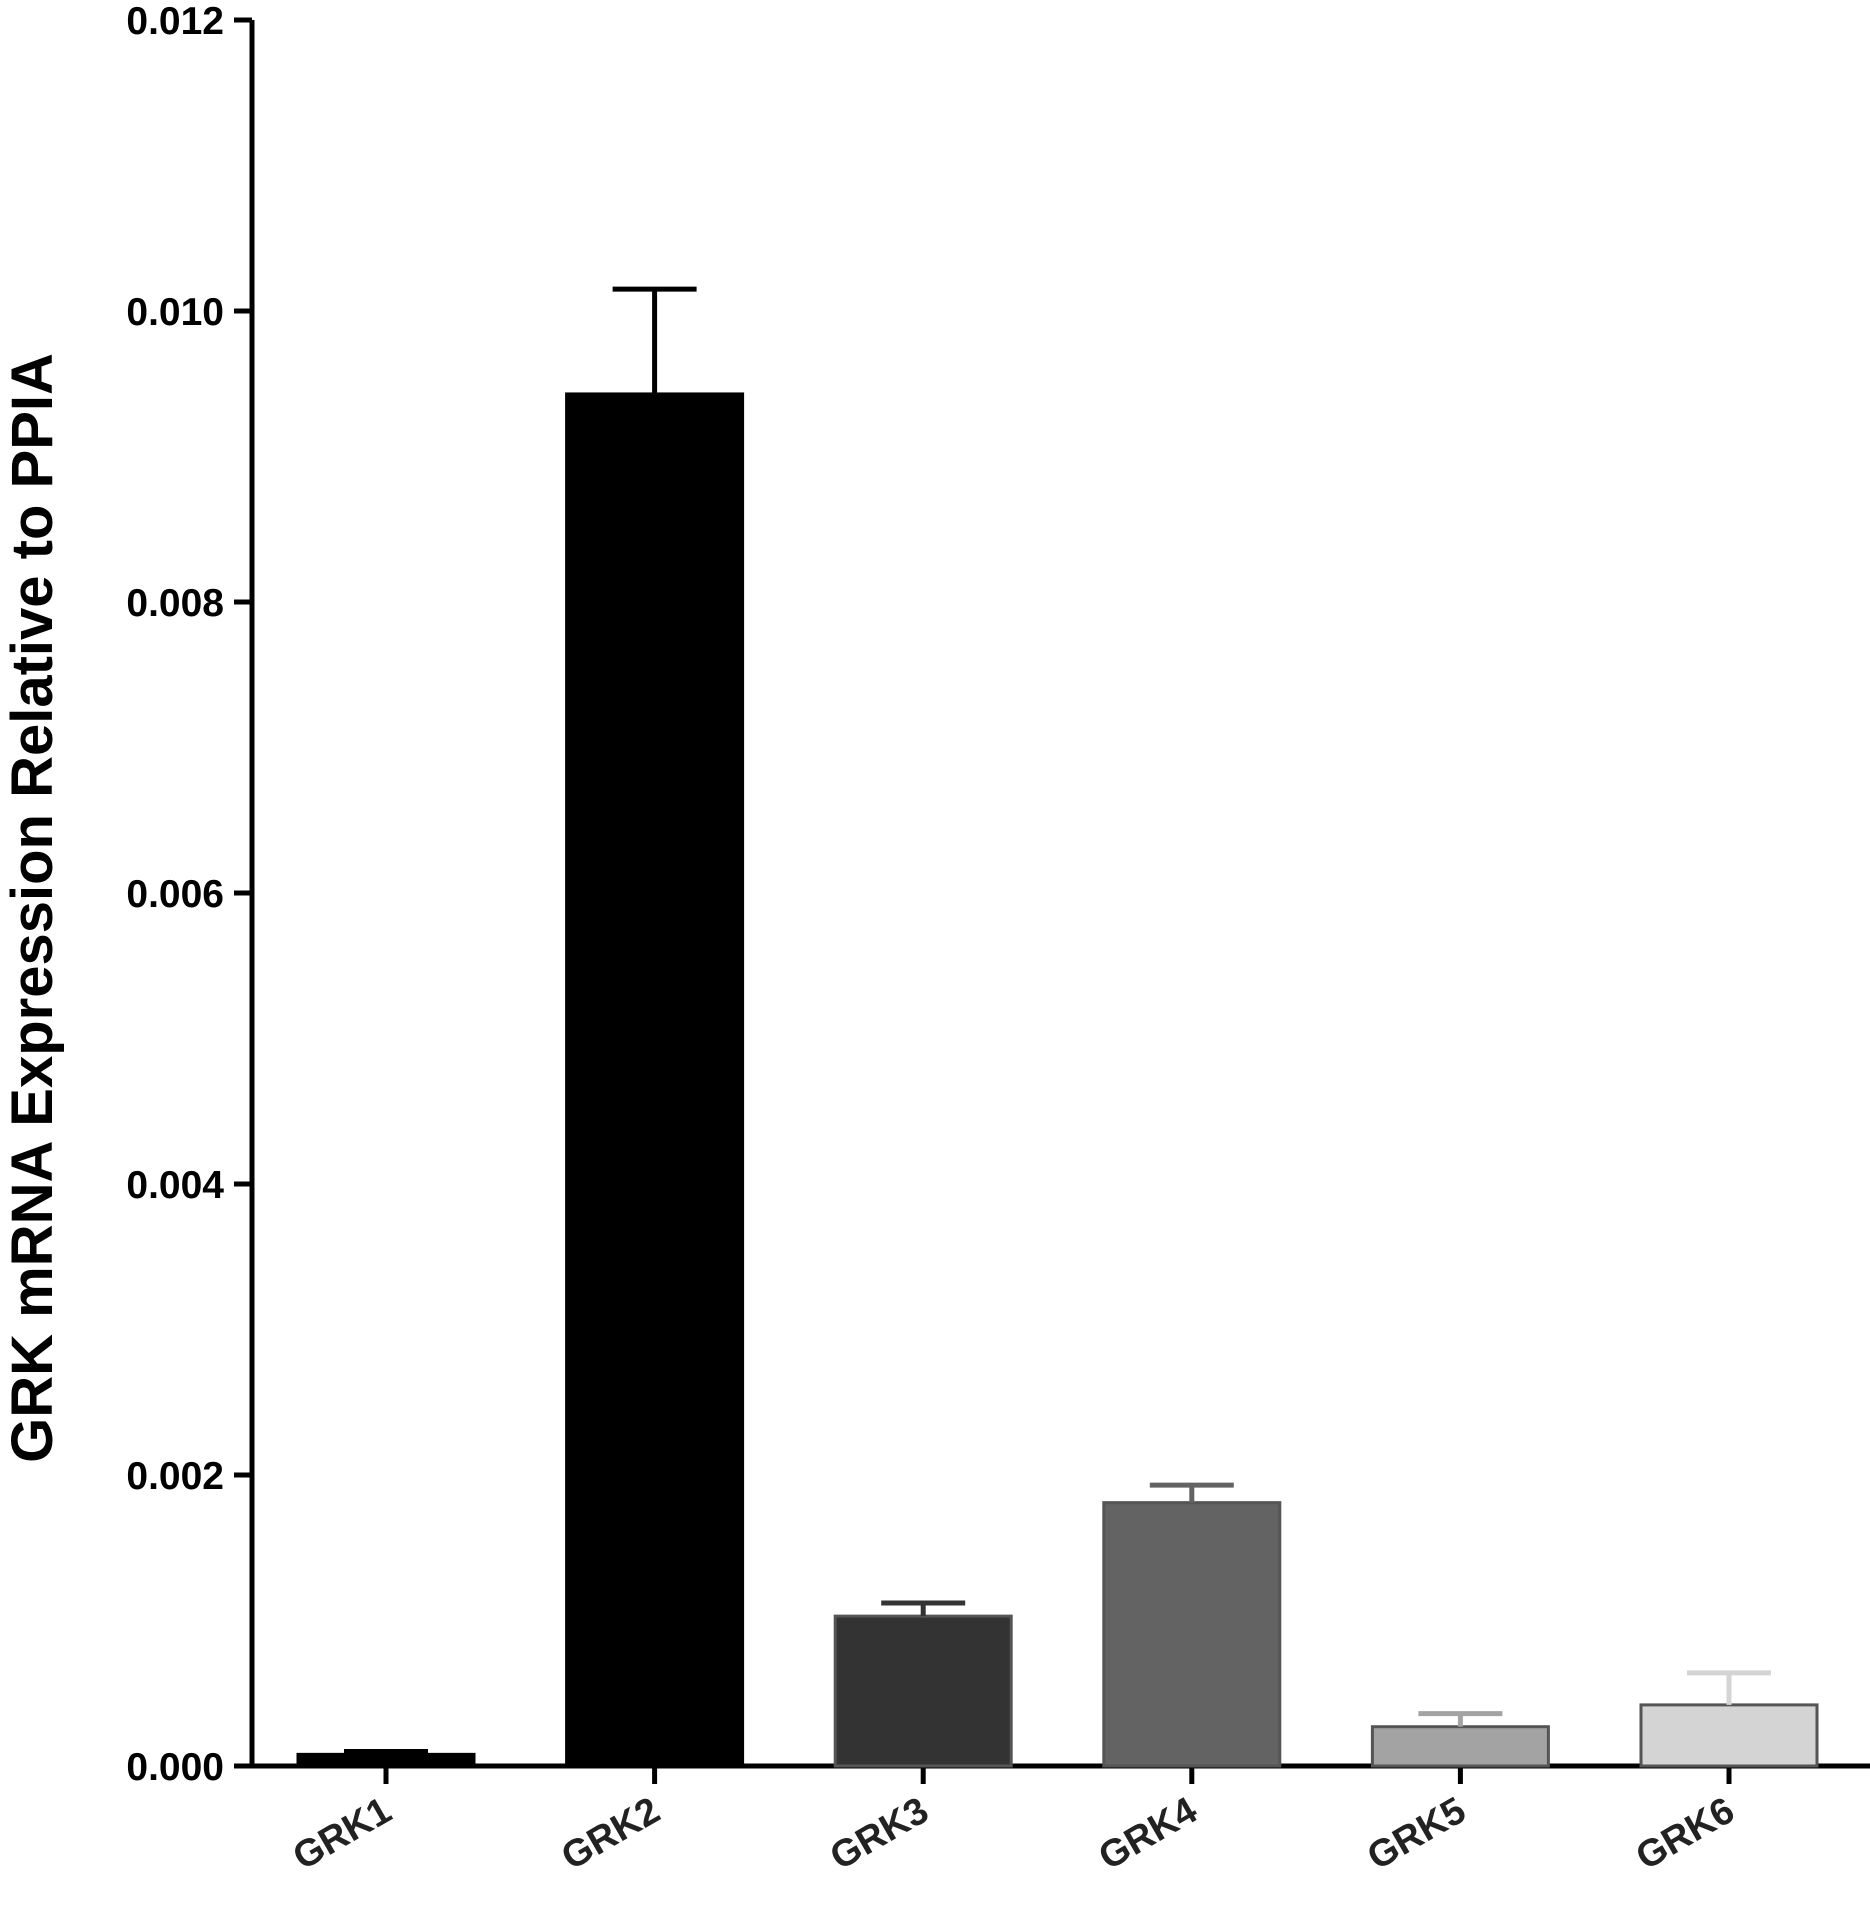 The width and height of the screenshot is (1870, 1906). What do you see at coordinates (175, 1476) in the screenshot?
I see `y-tick-label: 0.002` at bounding box center [175, 1476].